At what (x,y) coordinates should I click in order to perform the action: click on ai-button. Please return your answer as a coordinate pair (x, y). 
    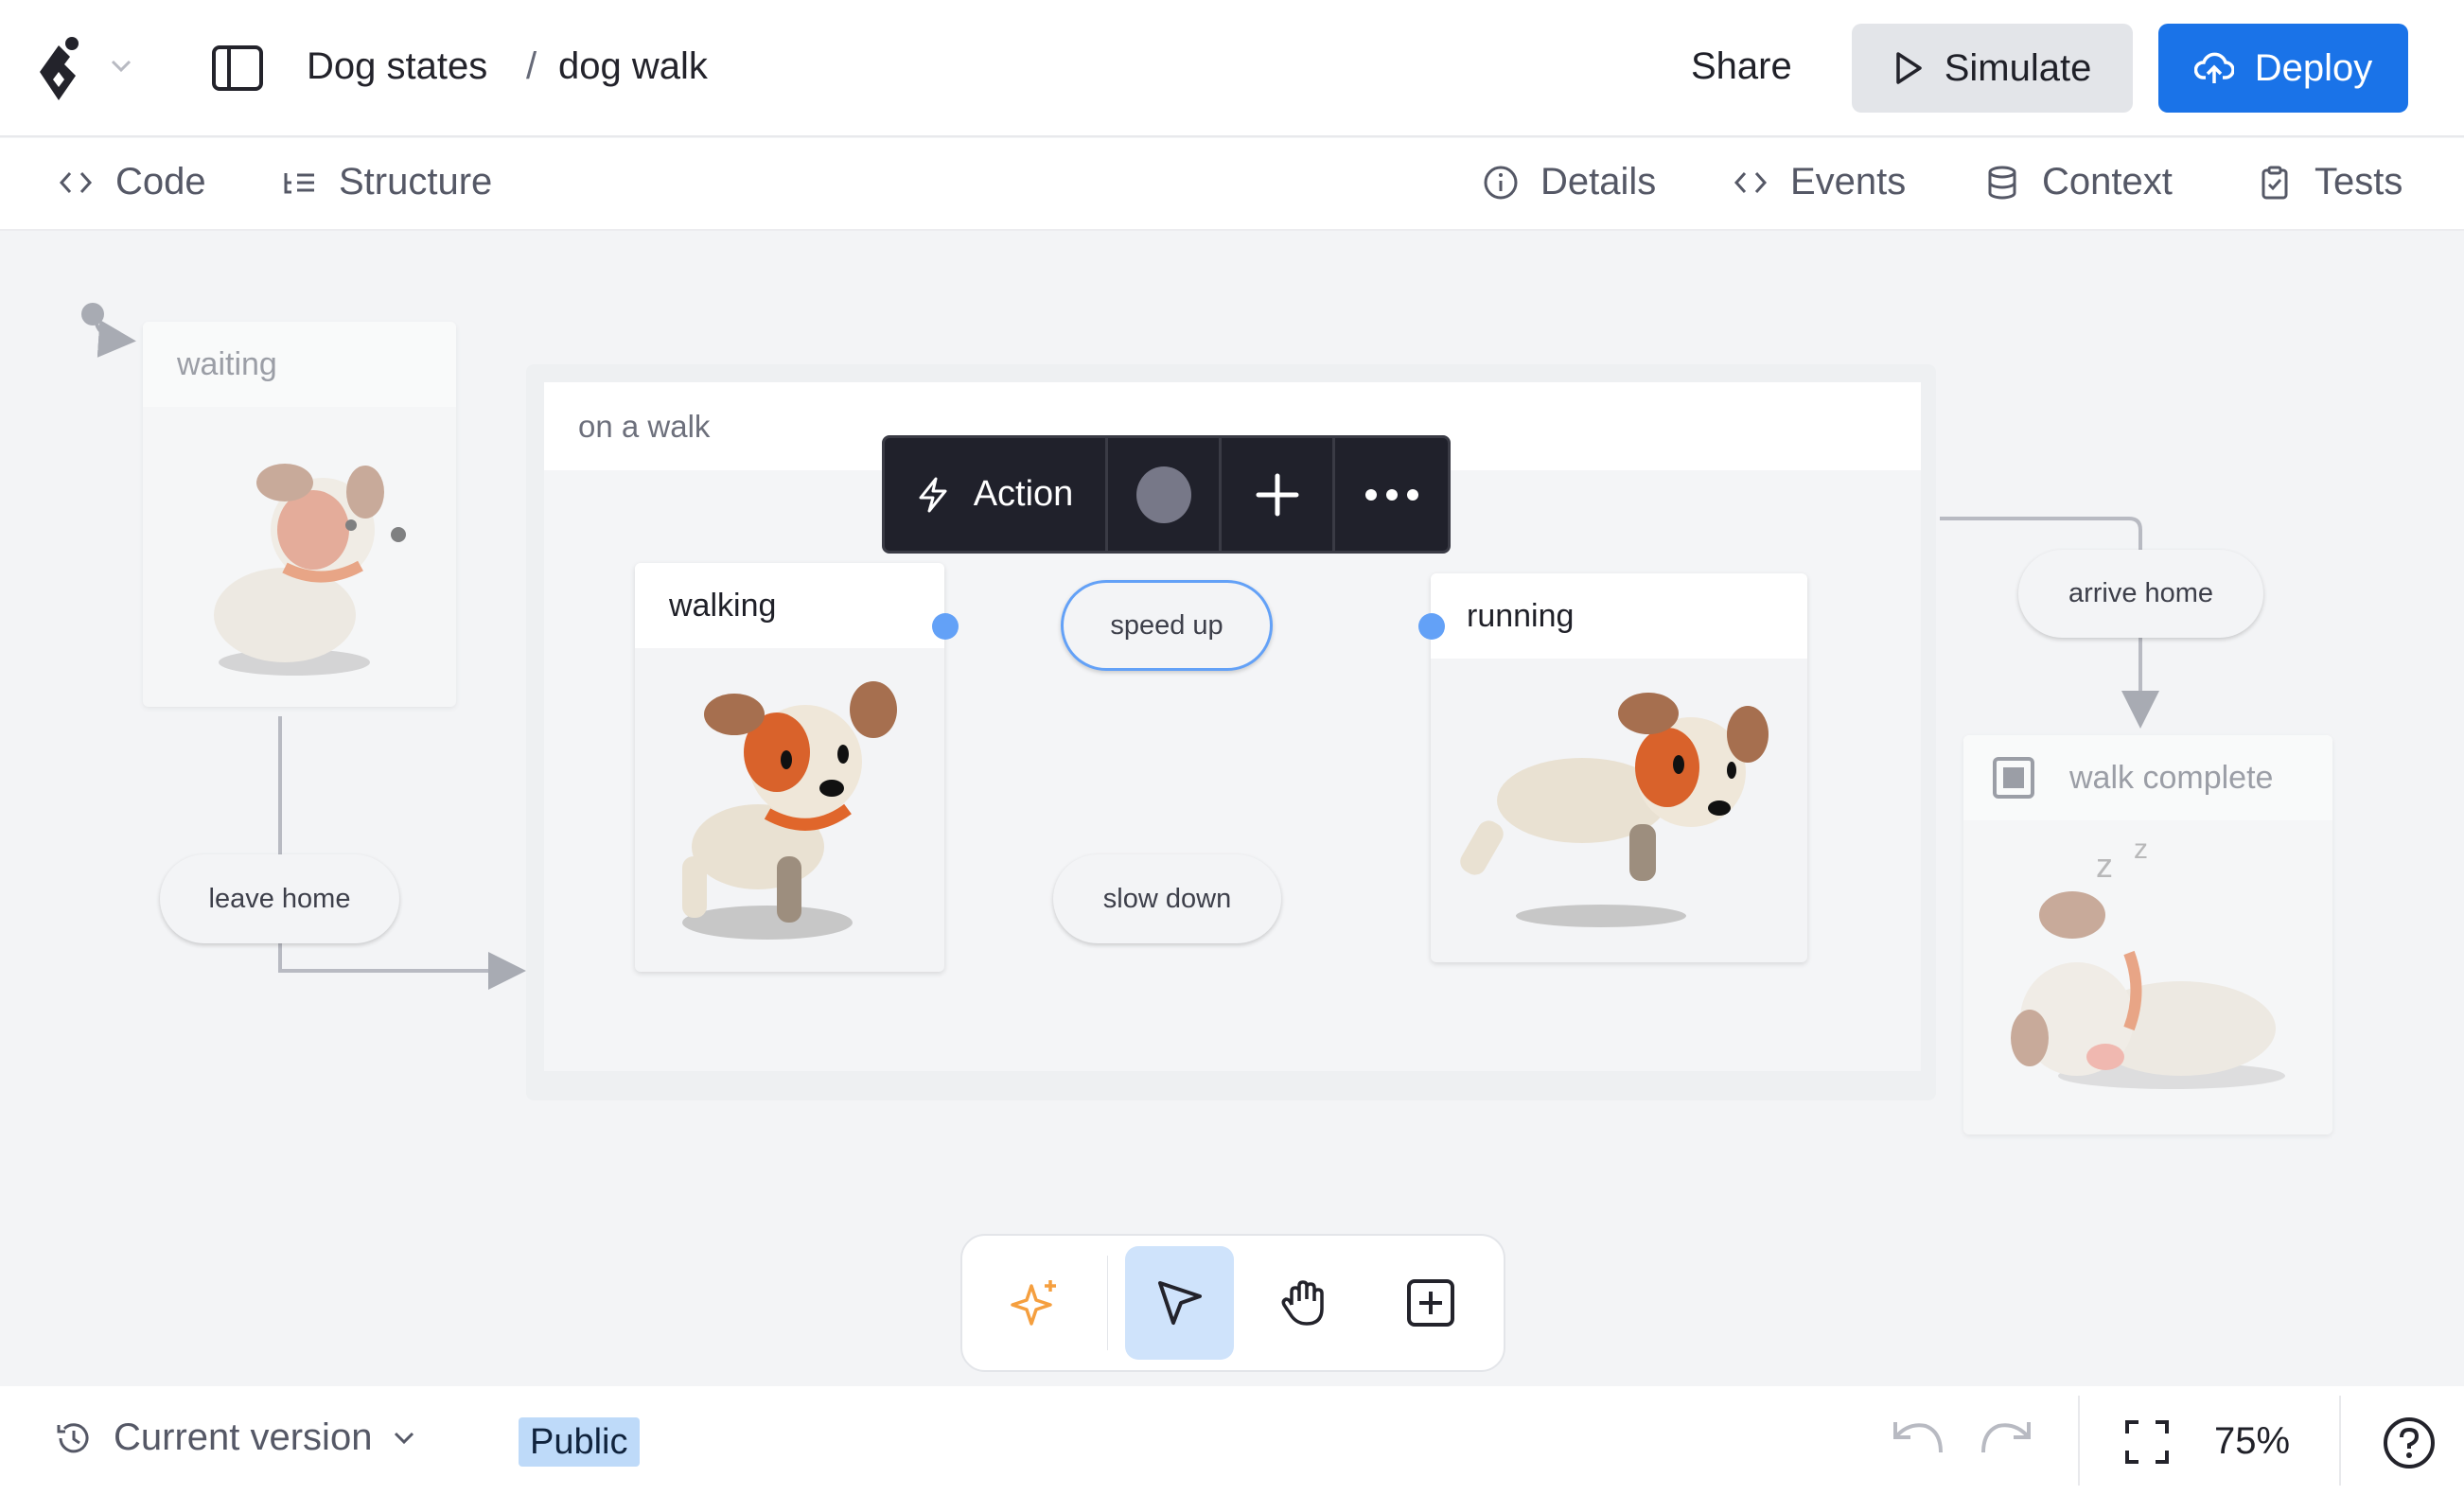
    Looking at the image, I should click on (1035, 1303).